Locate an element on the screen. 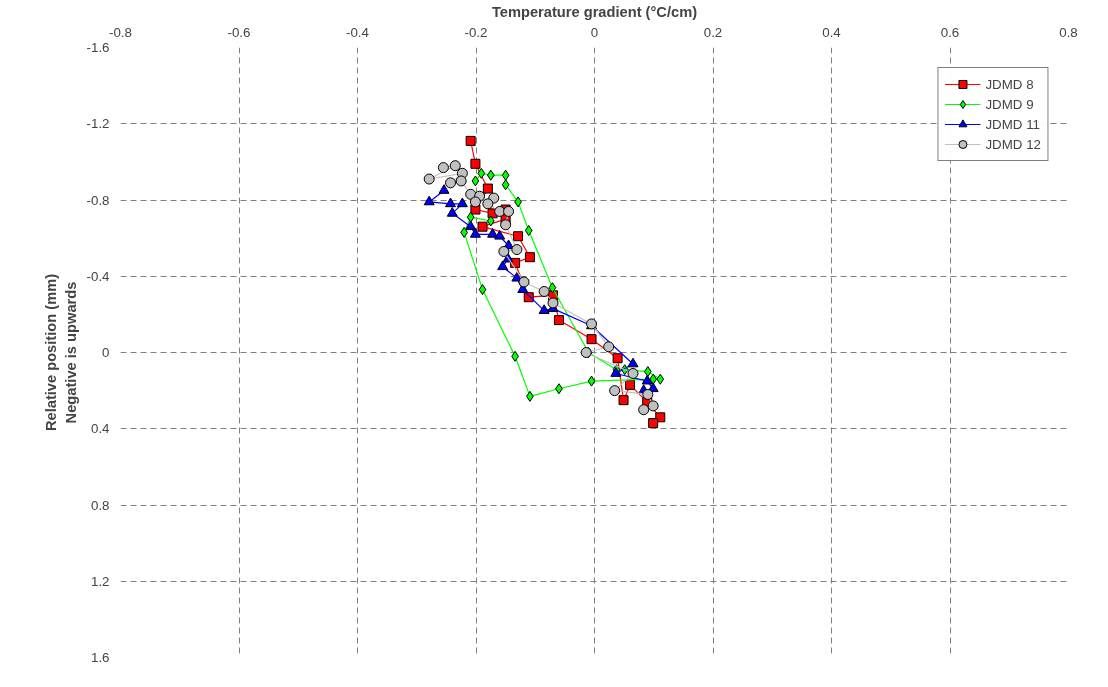 This screenshot has width=1108, height=687. y-tick-label: 1.2 is located at coordinates (100, 581).